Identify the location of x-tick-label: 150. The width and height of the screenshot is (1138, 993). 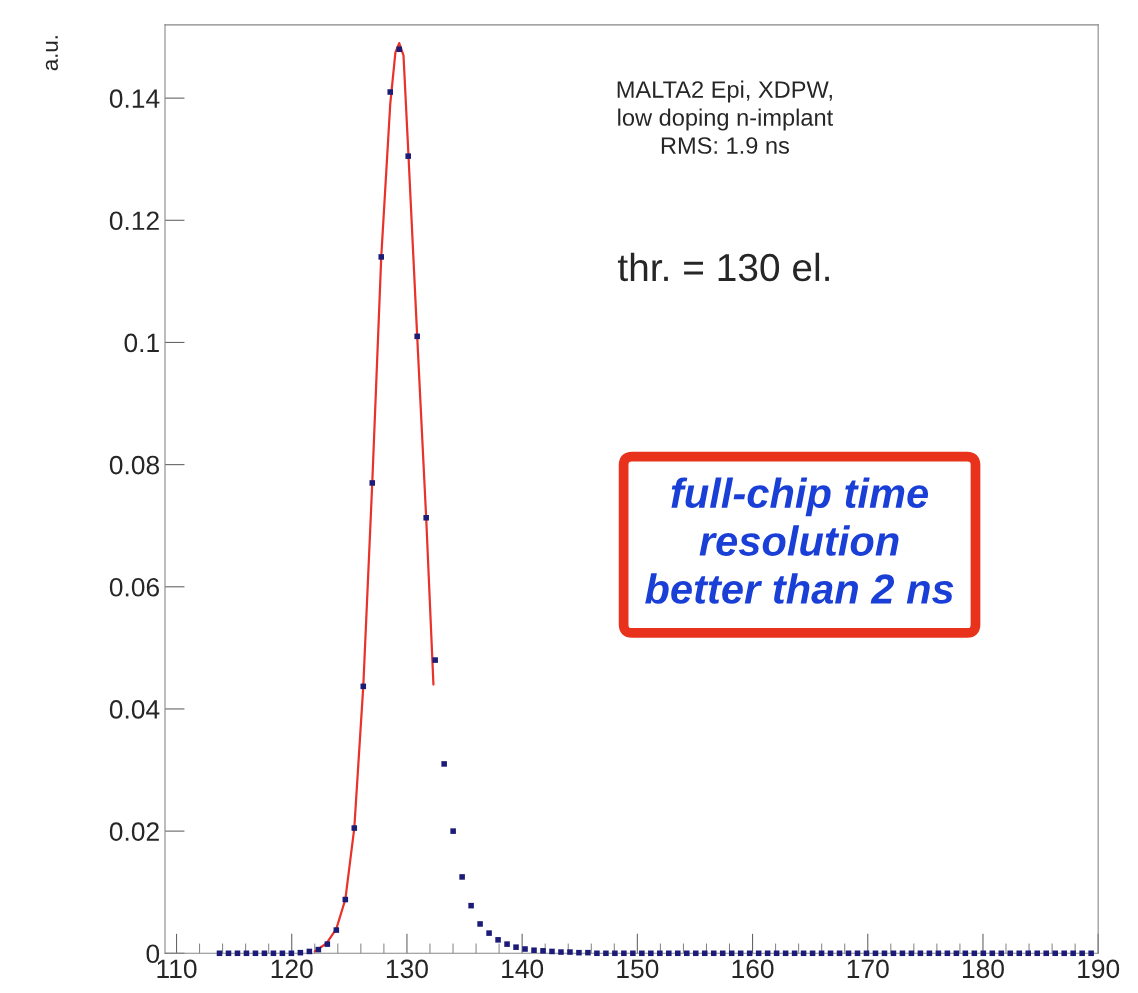
(638, 969).